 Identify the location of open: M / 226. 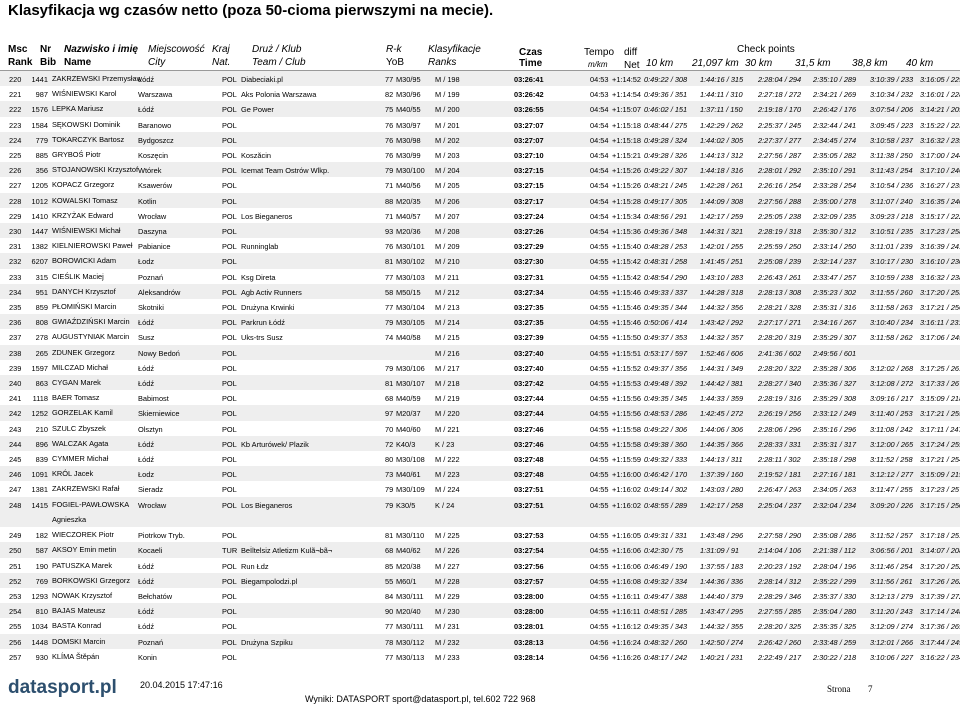
(447, 551).